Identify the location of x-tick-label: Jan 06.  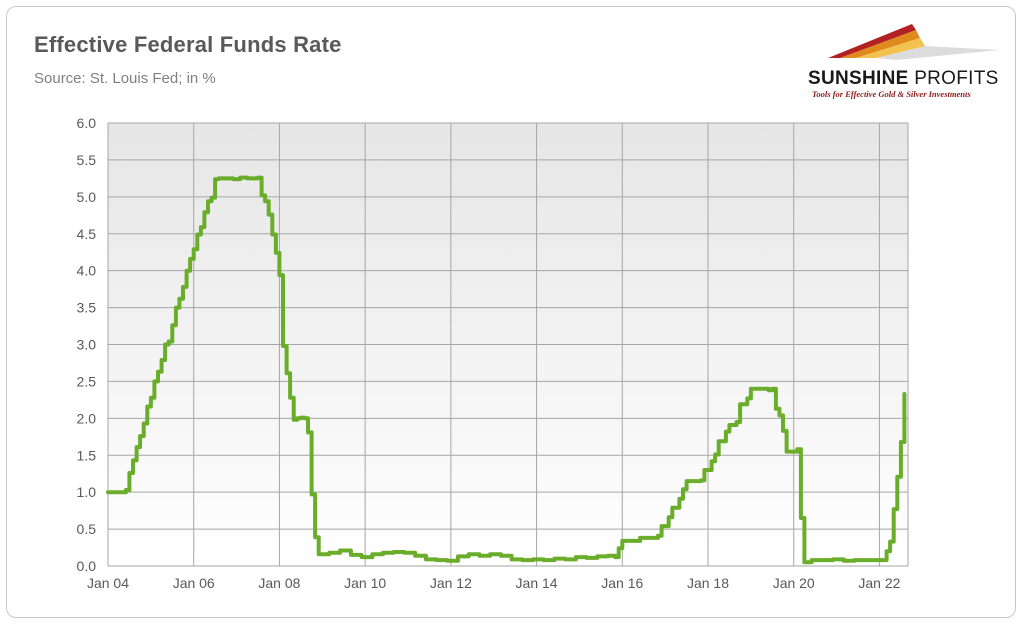
(194, 583).